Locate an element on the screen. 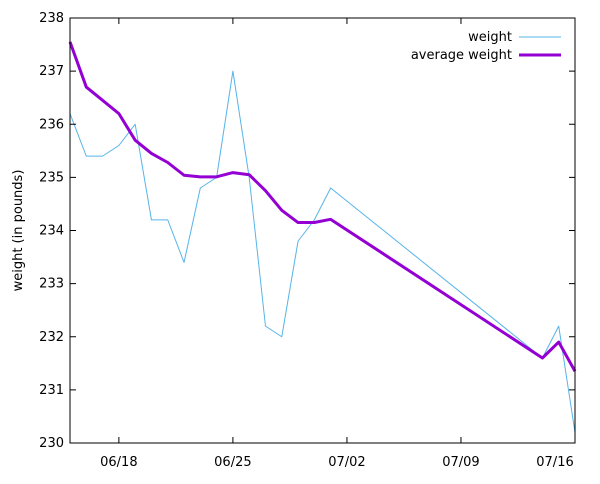 The width and height of the screenshot is (600, 484). legend-label: average weight is located at coordinates (461, 55).